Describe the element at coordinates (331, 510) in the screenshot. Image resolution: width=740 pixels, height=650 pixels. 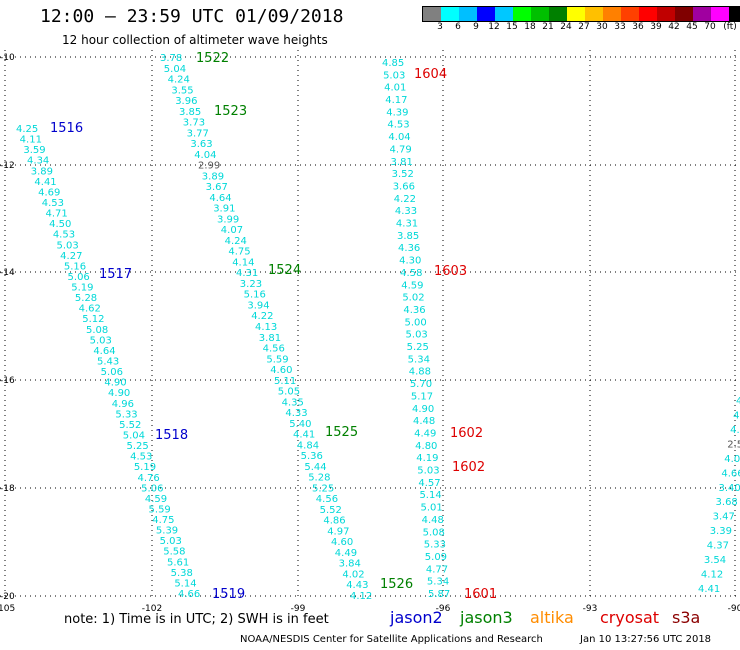
I see `wave-height-value: 5.52` at that location.